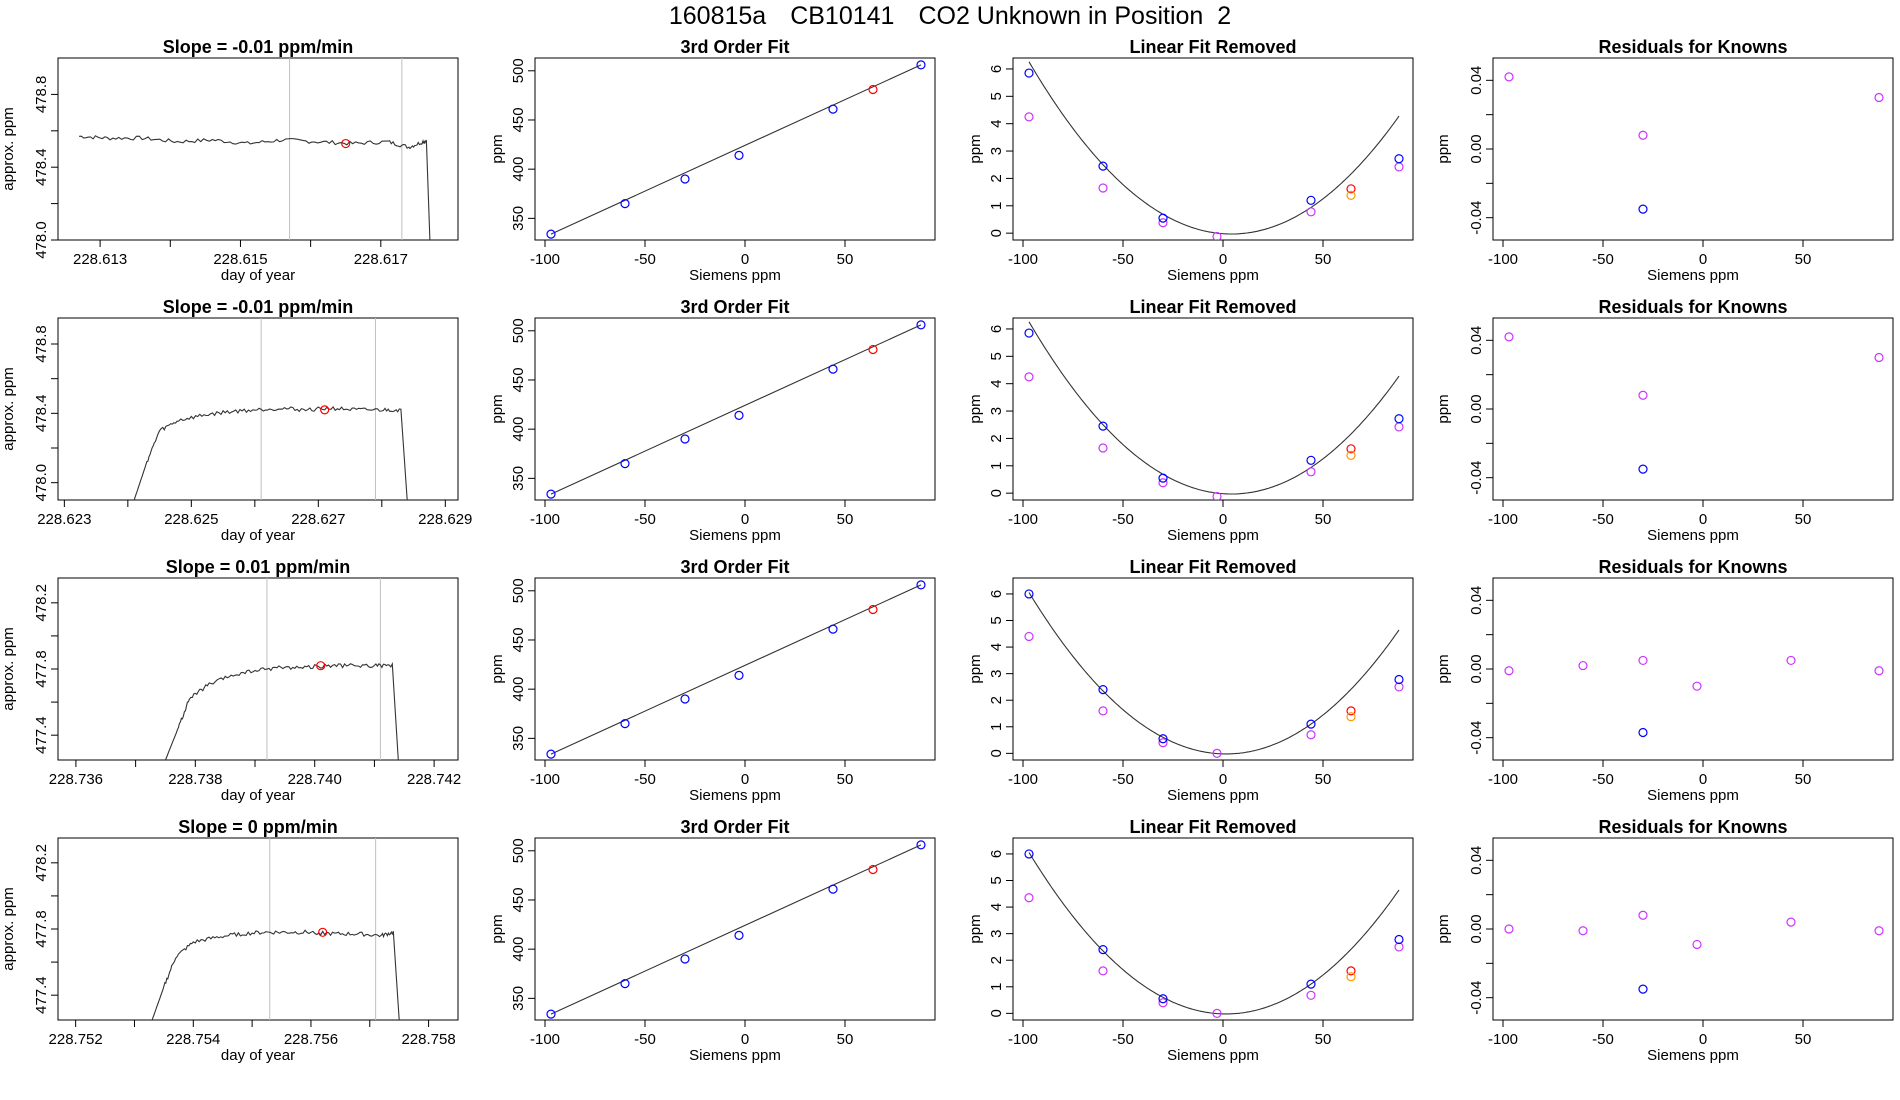 Image resolution: width=1900 pixels, height=1100 pixels. I want to click on r3-linear-fit-removed-ytick-label: 0, so click(996, 753).